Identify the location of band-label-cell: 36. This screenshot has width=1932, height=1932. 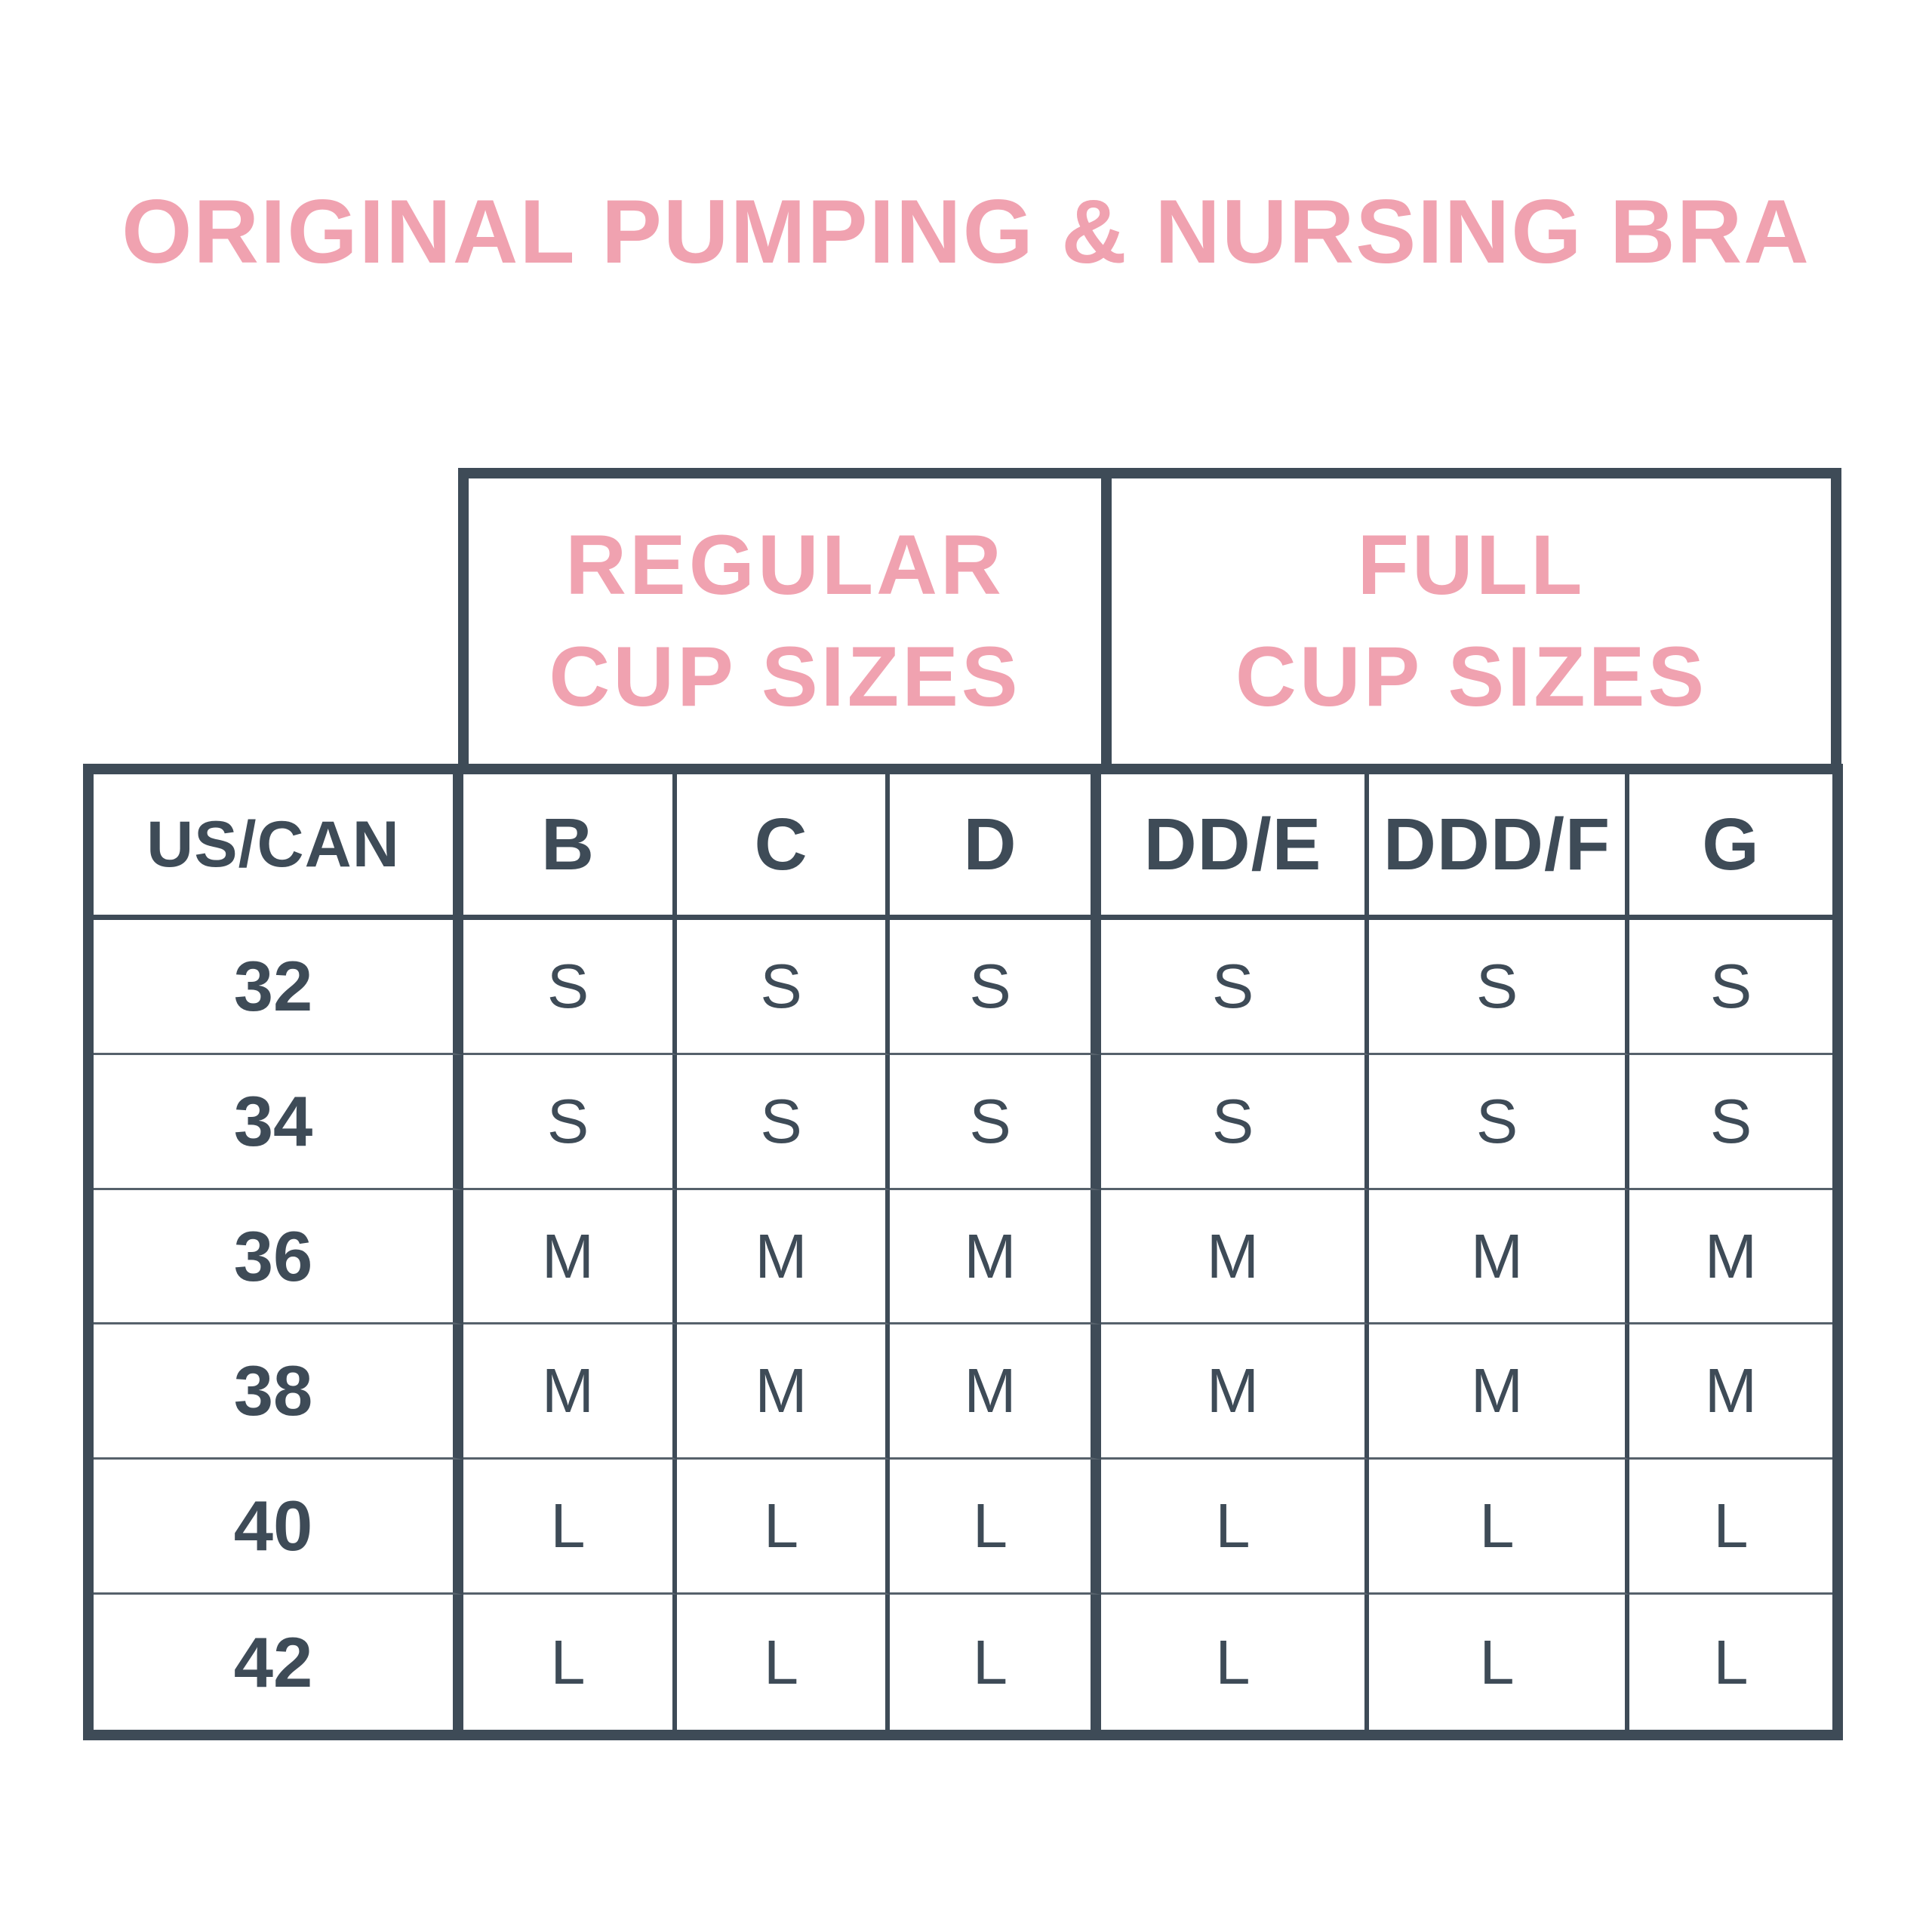
(278, 1257).